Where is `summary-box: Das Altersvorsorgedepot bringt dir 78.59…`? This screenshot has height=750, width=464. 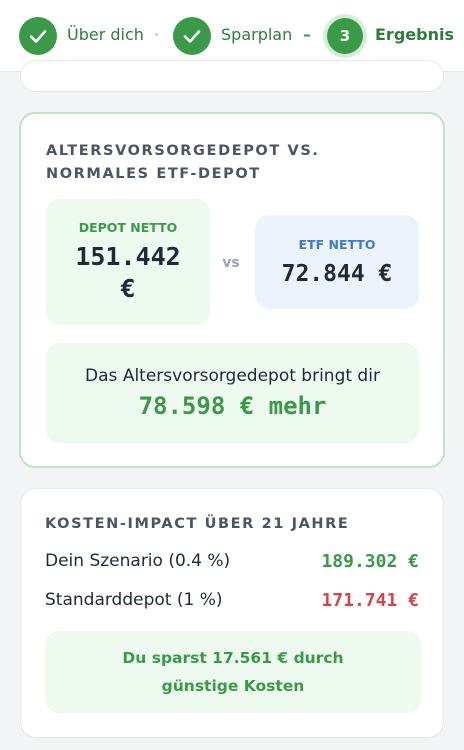
summary-box: Das Altersvorsorgedepot bringt dir 78.59… is located at coordinates (232, 393).